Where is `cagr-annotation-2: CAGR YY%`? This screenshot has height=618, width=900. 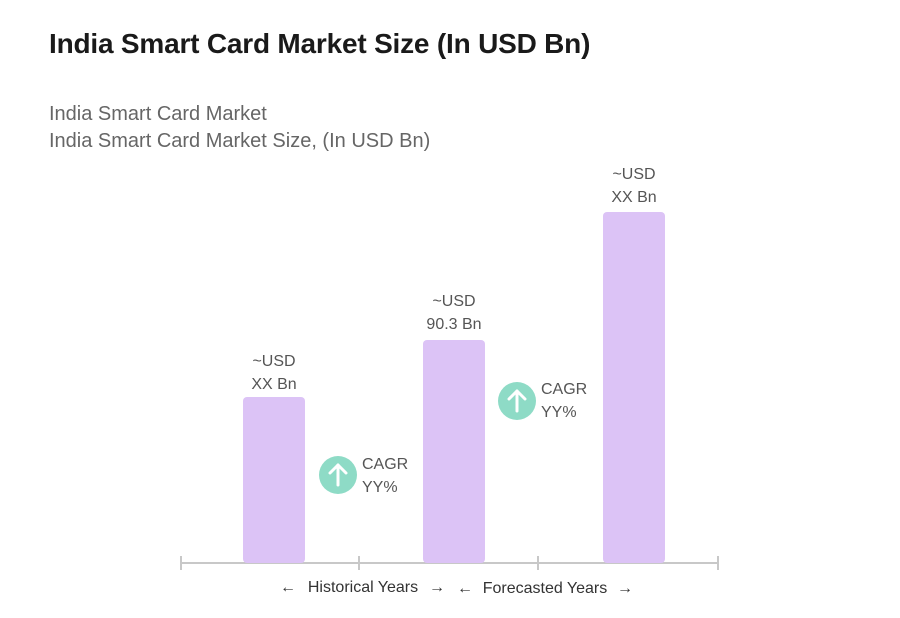
cagr-annotation-2: CAGR YY% is located at coordinates (542, 401).